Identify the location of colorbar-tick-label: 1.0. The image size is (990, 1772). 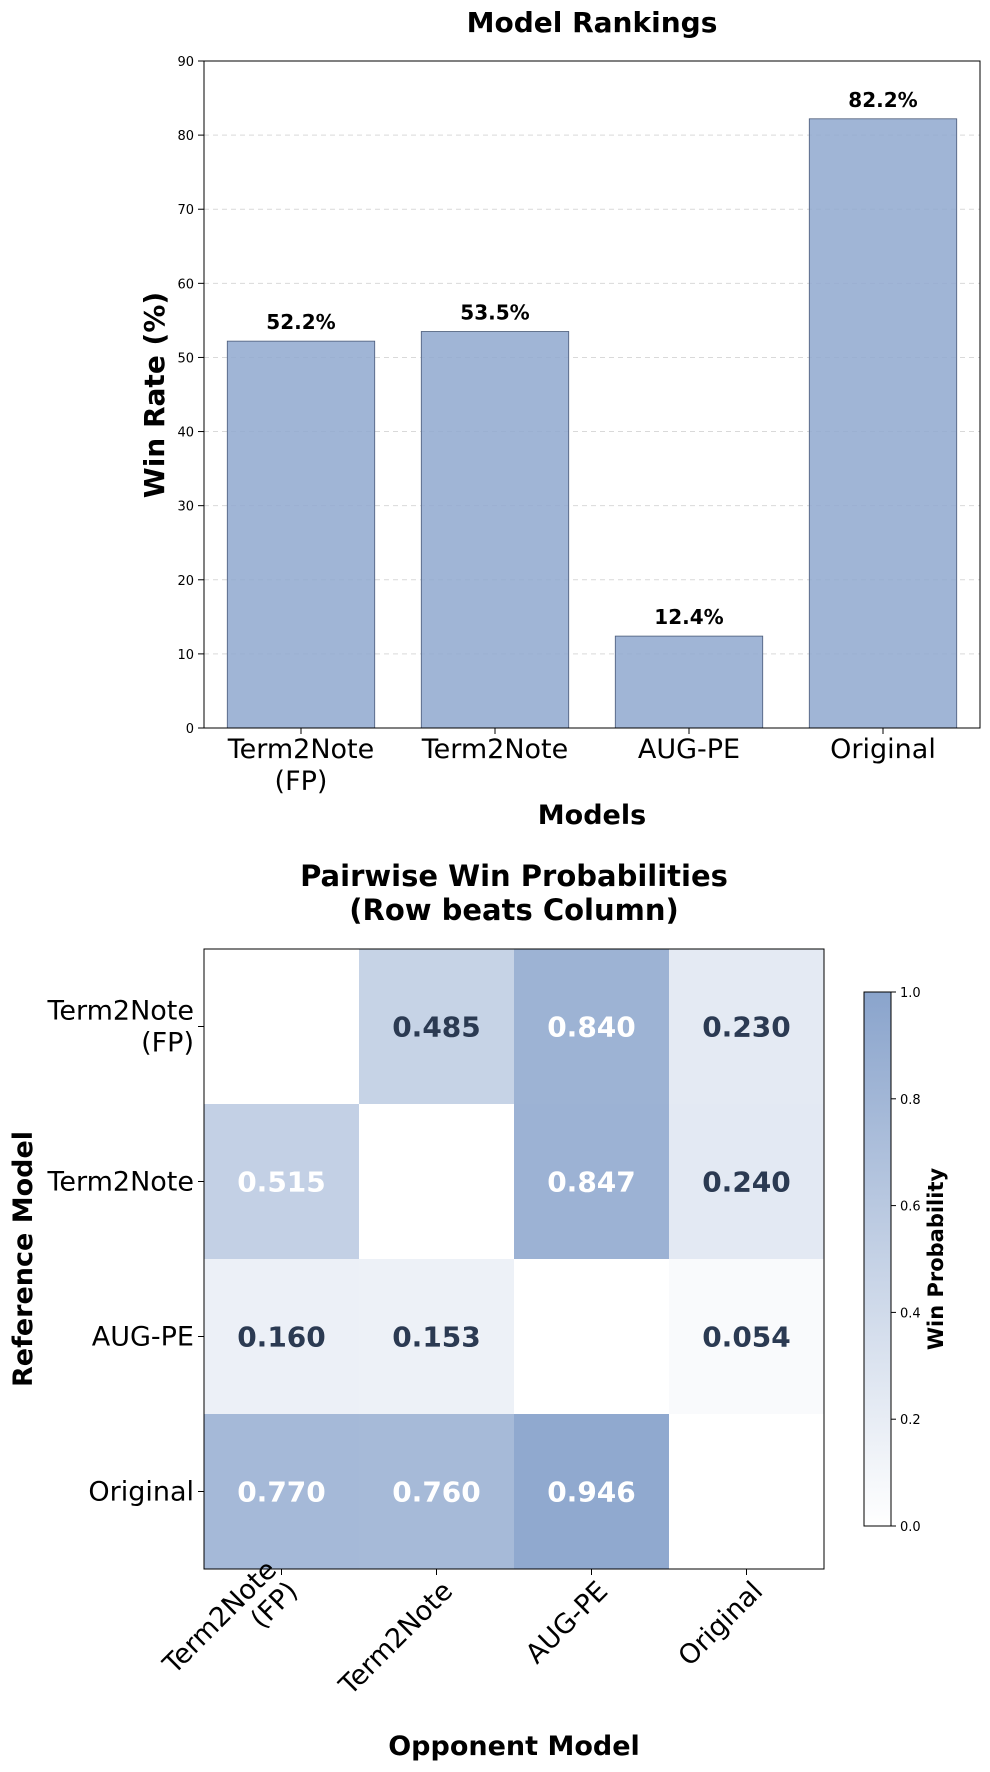
(910, 993).